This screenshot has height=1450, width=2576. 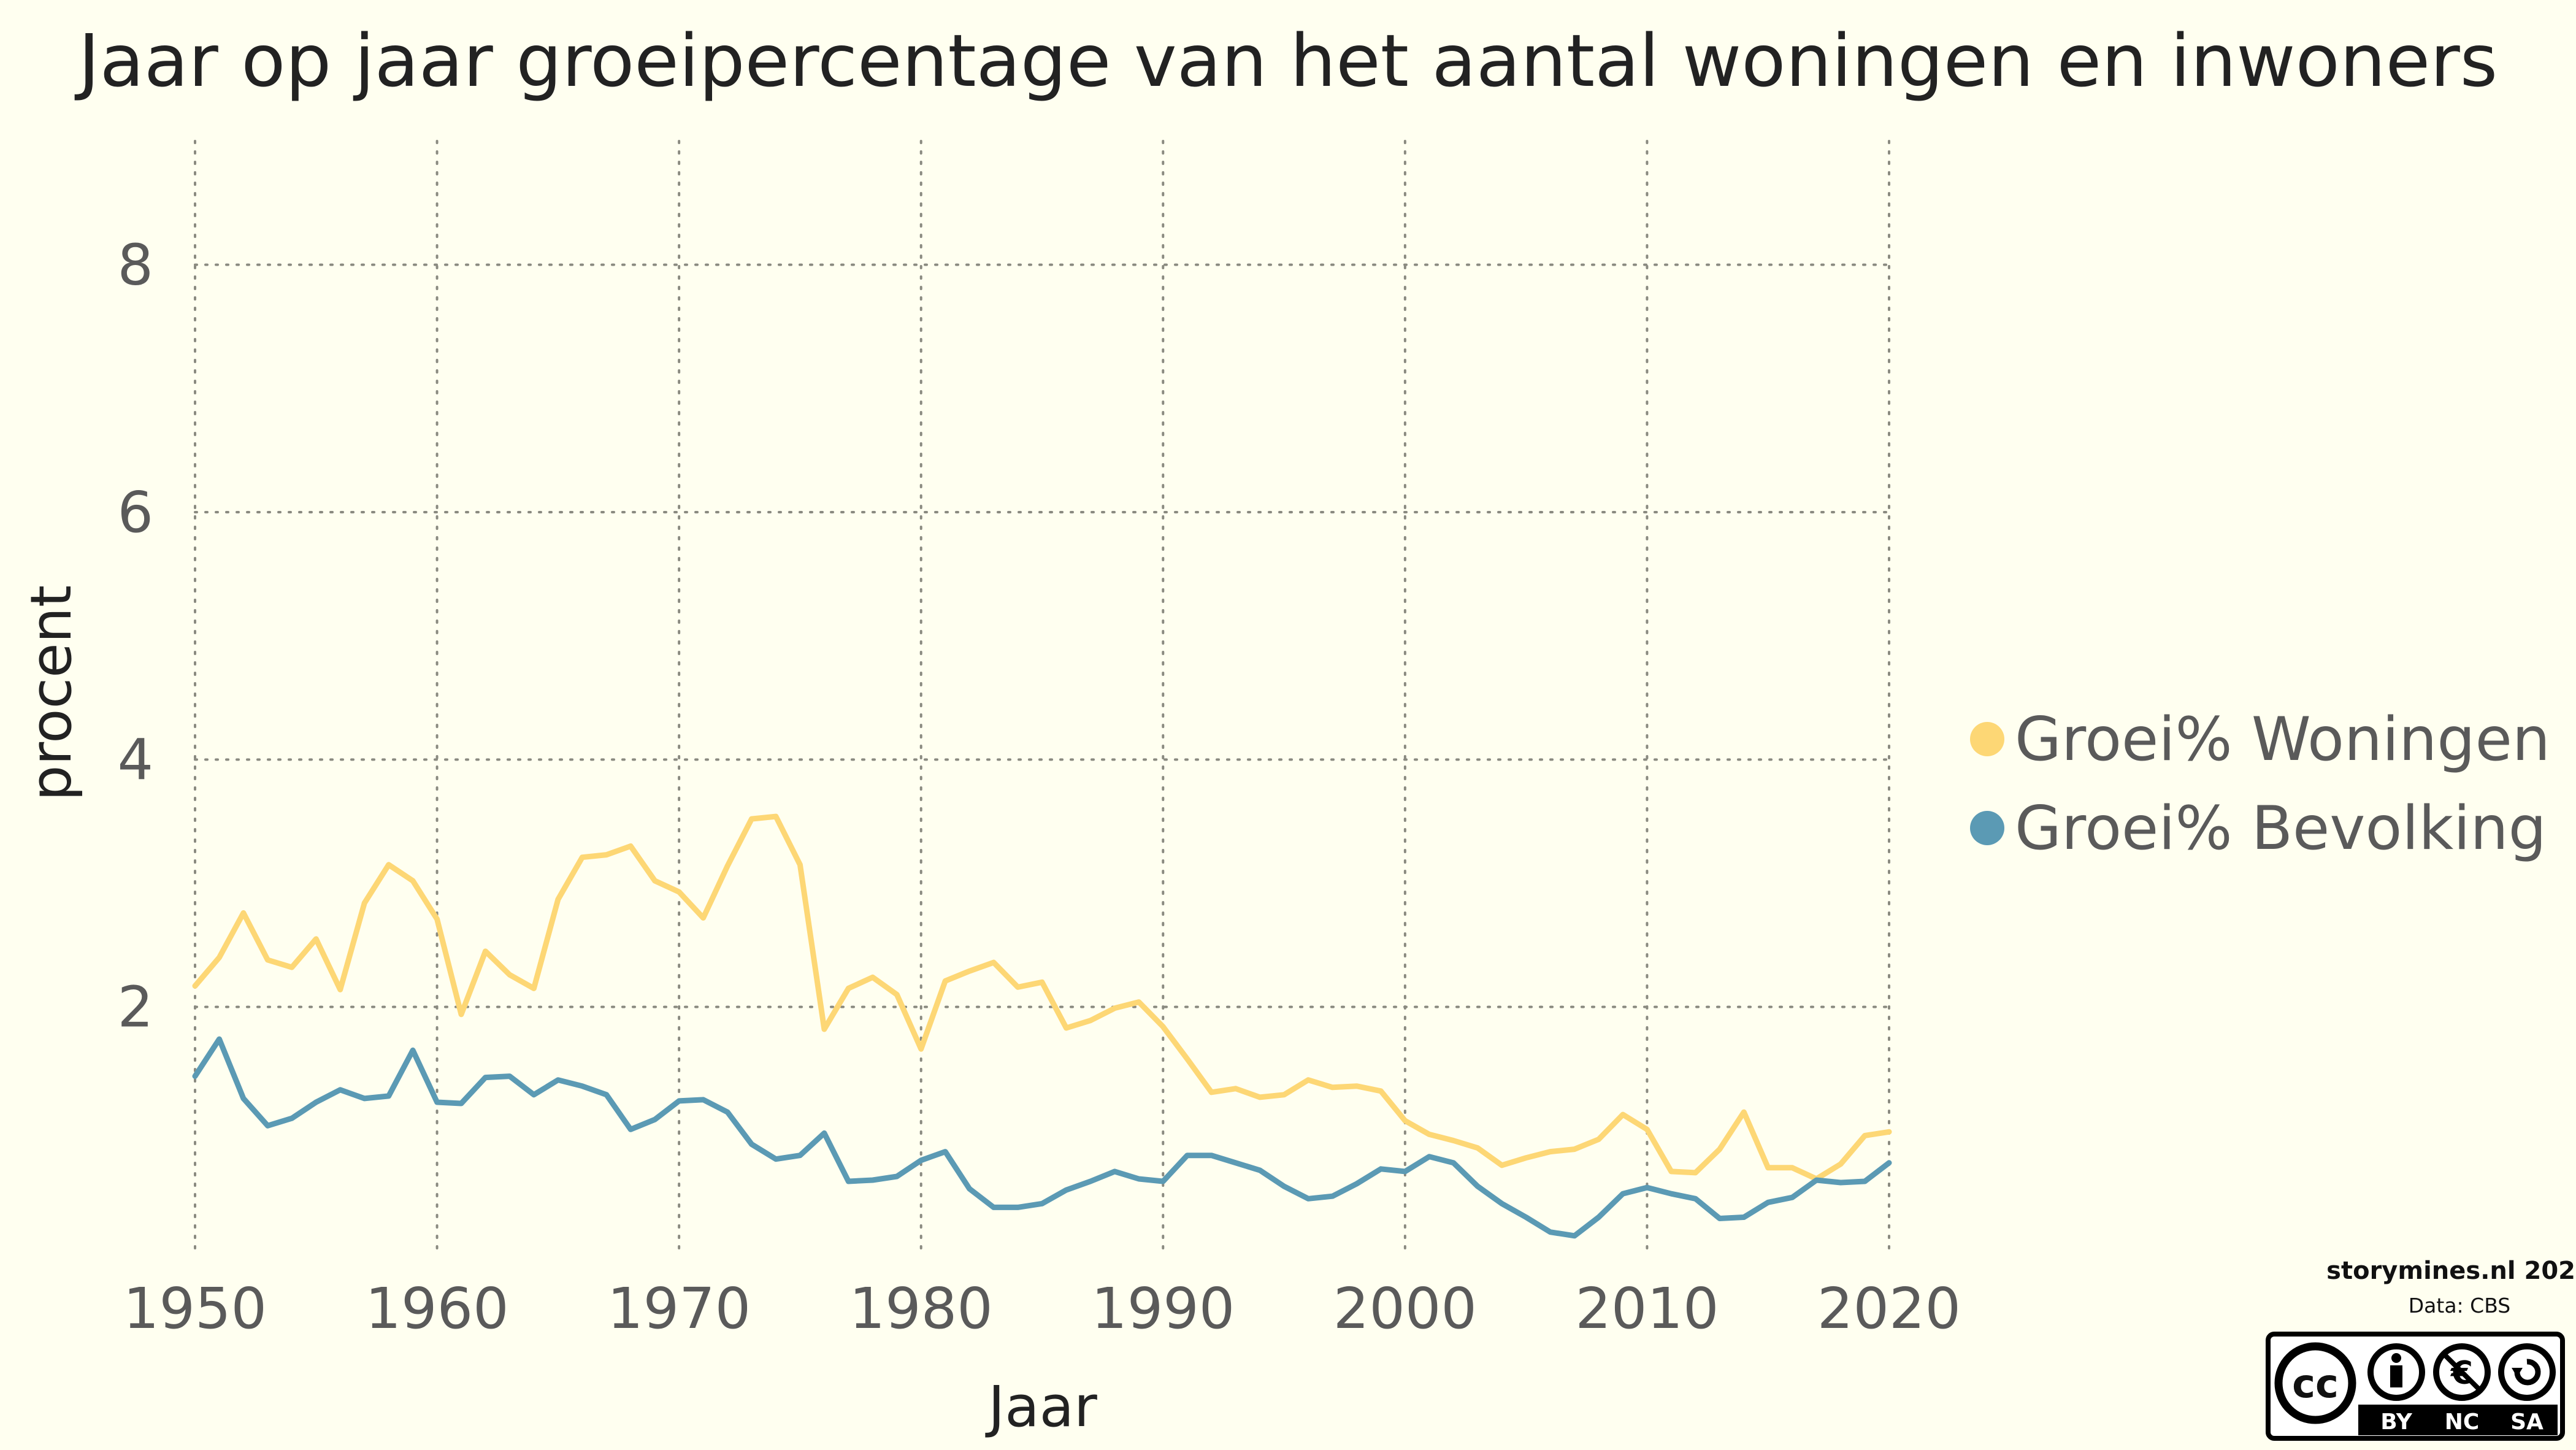 What do you see at coordinates (2396, 1422) in the screenshot?
I see `license-by: BY` at bounding box center [2396, 1422].